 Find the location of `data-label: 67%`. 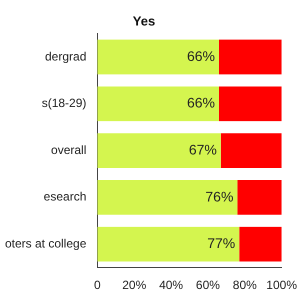

data-label: 67% is located at coordinates (202, 149).